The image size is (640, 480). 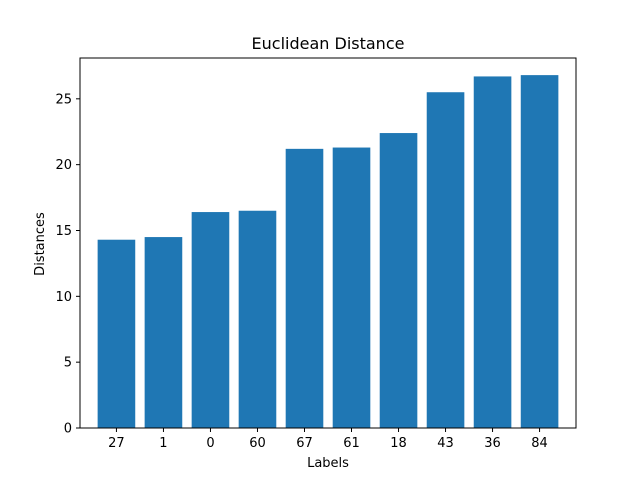 What do you see at coordinates (304, 443) in the screenshot?
I see `x-tick-label-67: 67` at bounding box center [304, 443].